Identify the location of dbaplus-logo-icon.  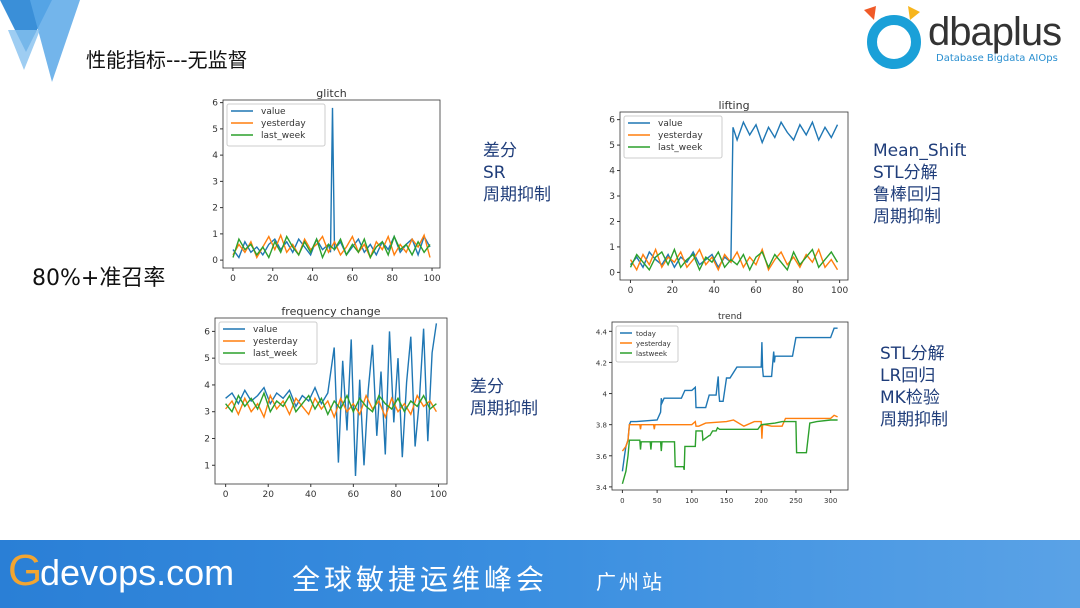
(892, 37).